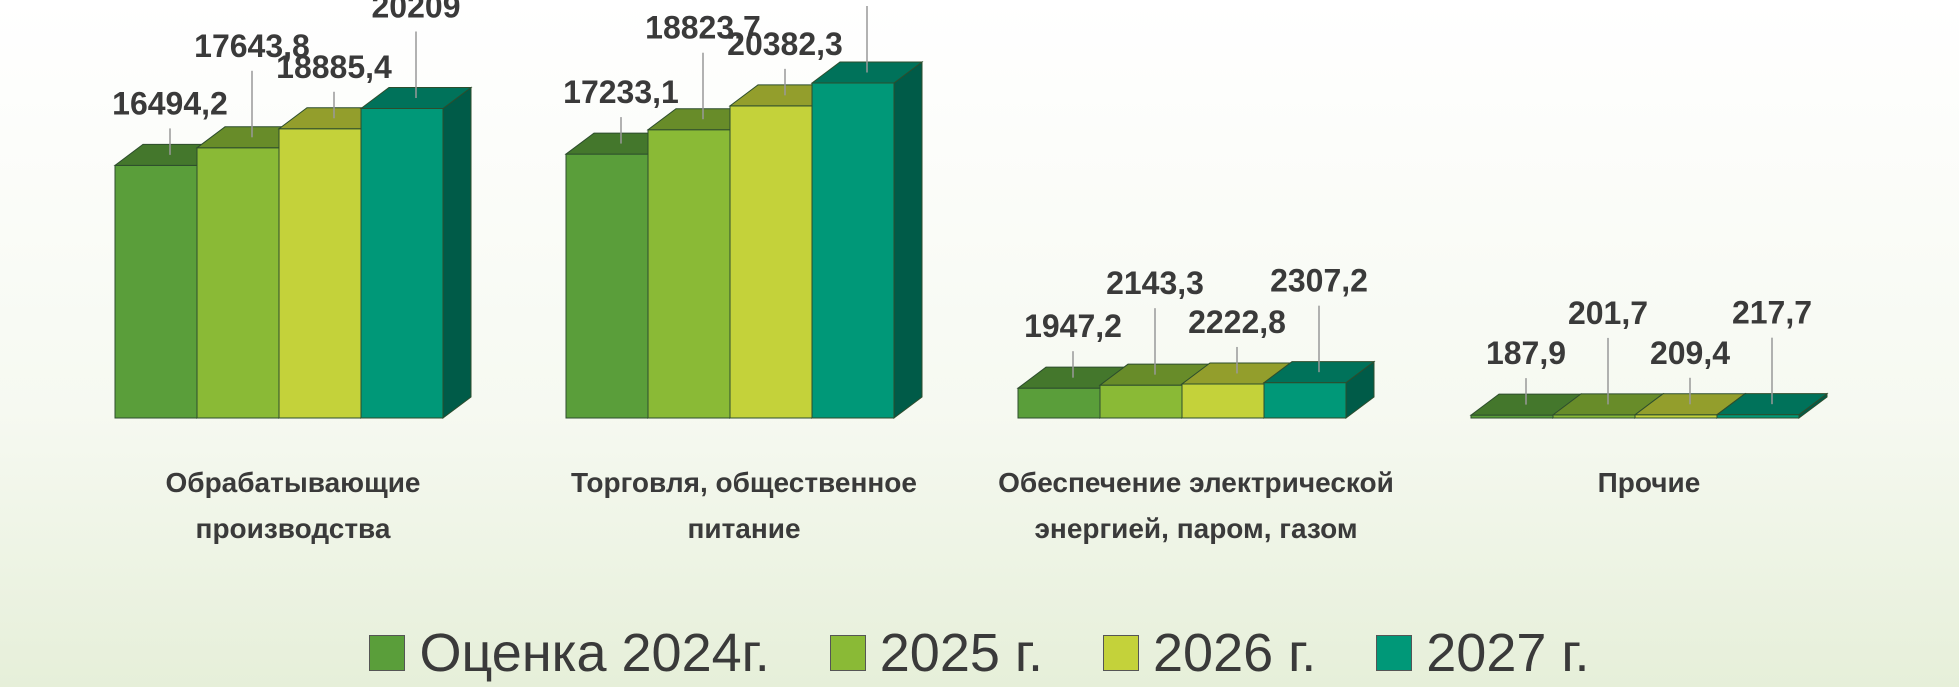 The width and height of the screenshot is (1959, 687). What do you see at coordinates (594, 653) in the screenshot?
I see `legend-label: Оценка 2024г.` at bounding box center [594, 653].